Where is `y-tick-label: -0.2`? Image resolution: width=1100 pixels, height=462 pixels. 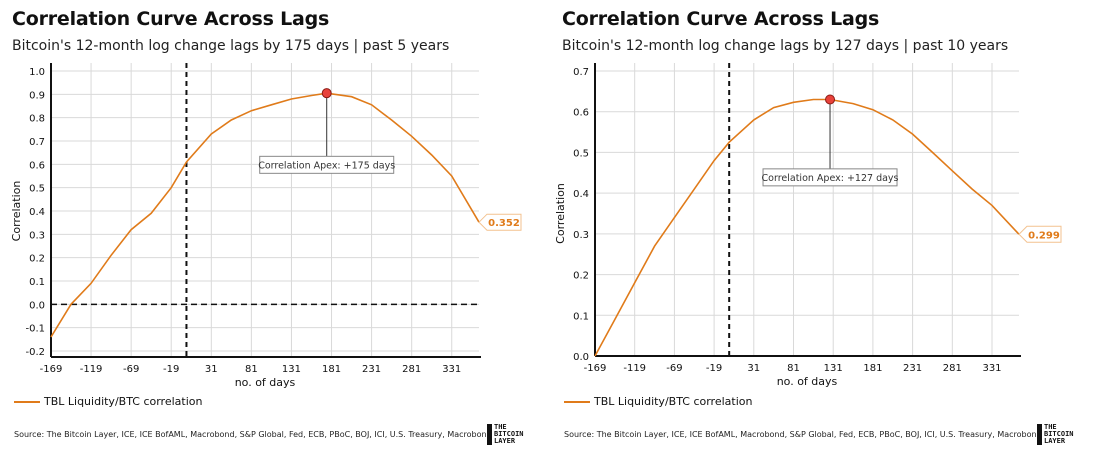
y-tick-label: -0.2 is located at coordinates (35, 352).